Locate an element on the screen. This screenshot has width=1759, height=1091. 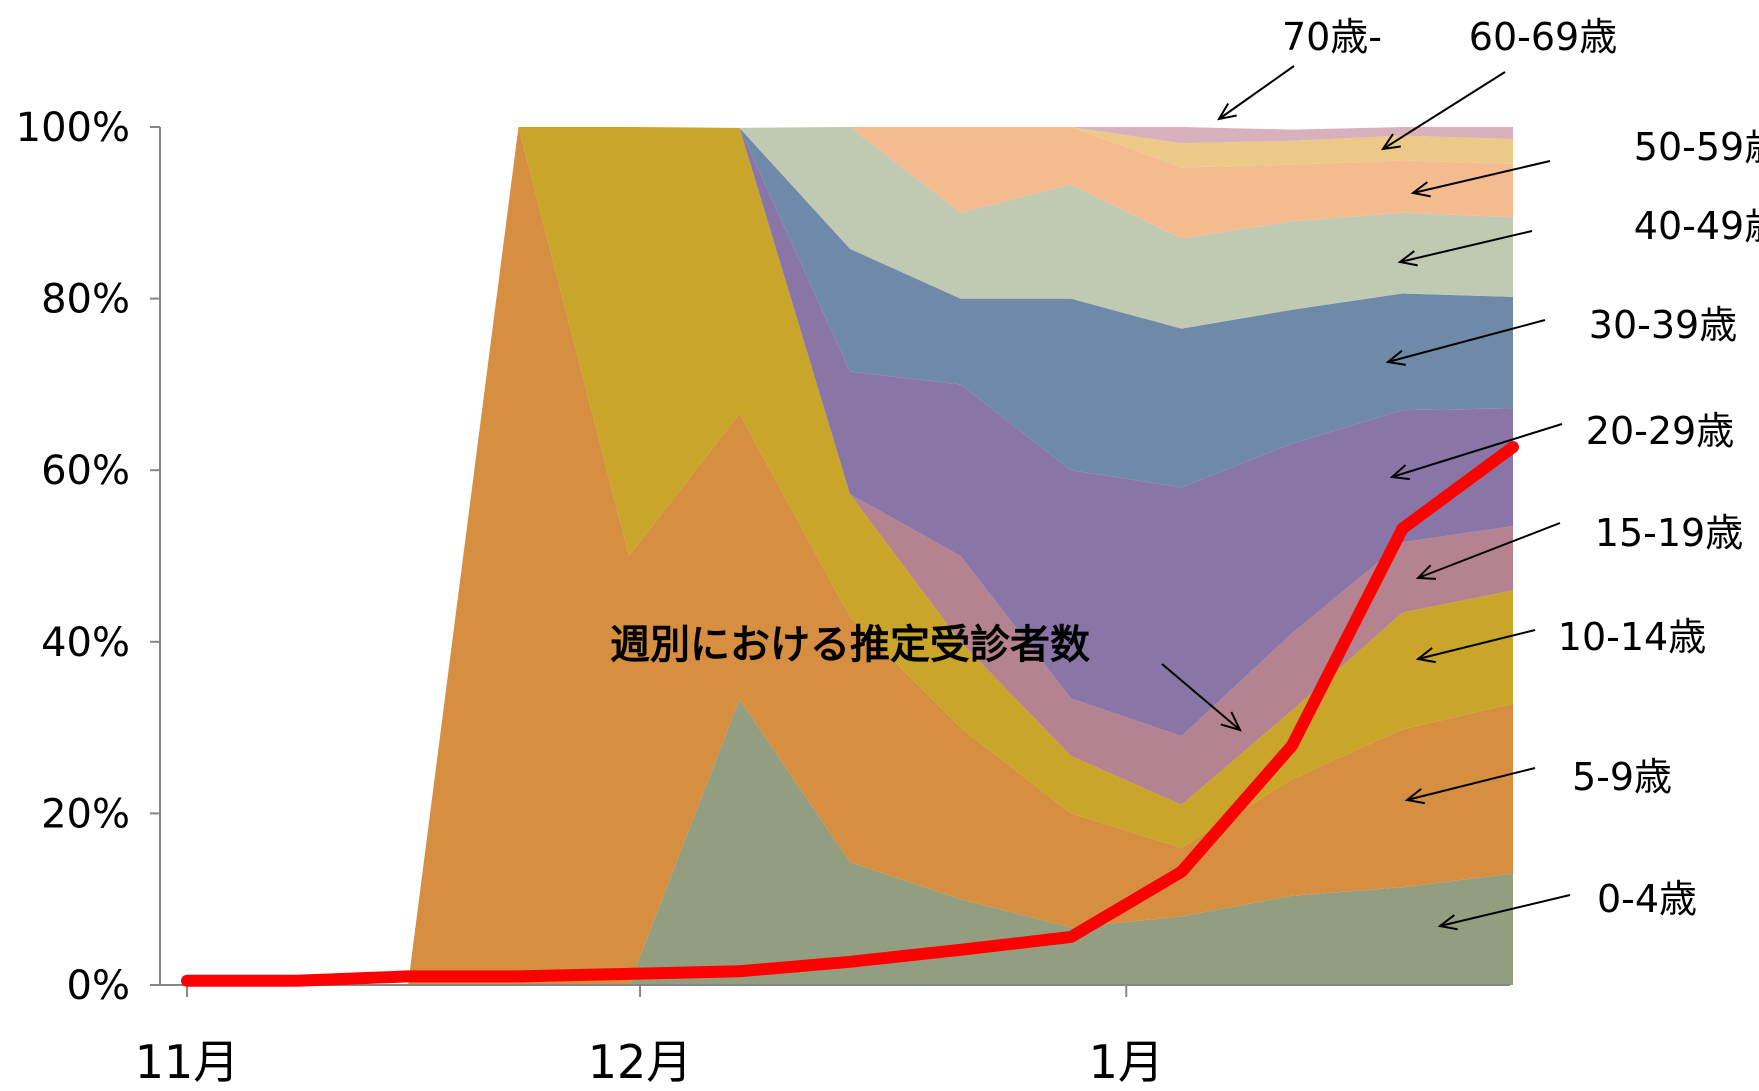
estimated-patients-arrowhead is located at coordinates (1231, 721).